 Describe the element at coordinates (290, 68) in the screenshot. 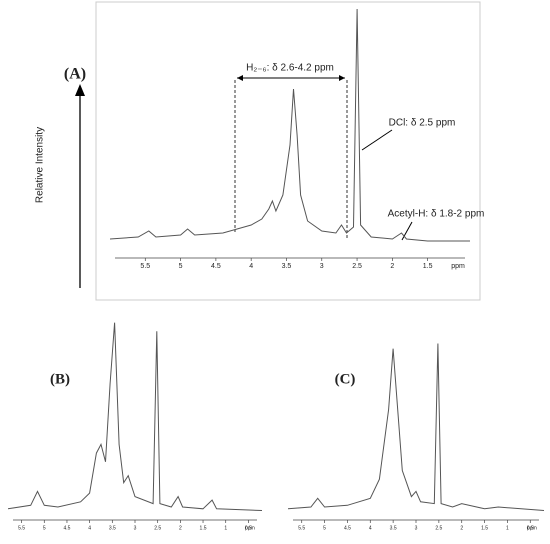

I see `annotation: H₂₋₆: δ 2.6-4.2 ppm` at that location.